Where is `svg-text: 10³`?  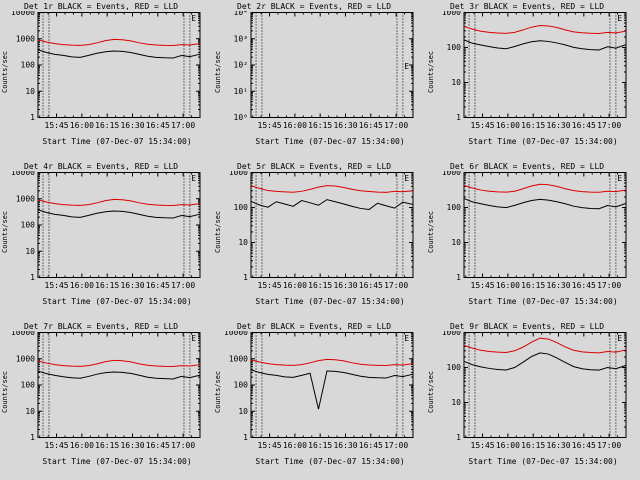
svg-text: 10³ is located at coordinates (241, 38).